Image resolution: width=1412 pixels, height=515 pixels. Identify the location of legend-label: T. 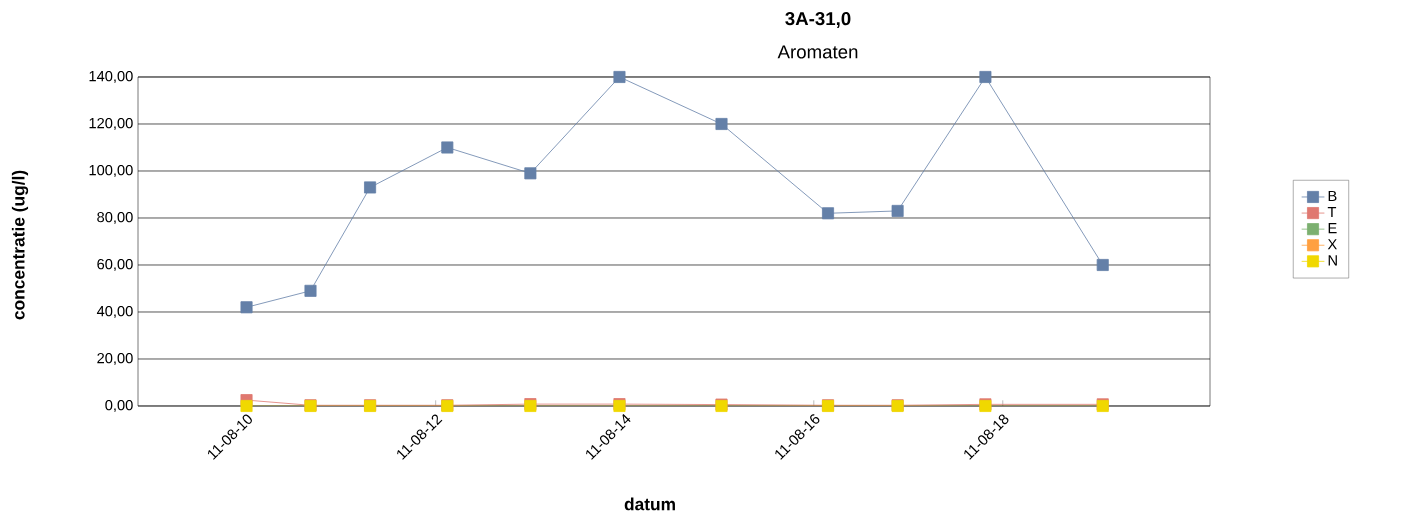
(1332, 212).